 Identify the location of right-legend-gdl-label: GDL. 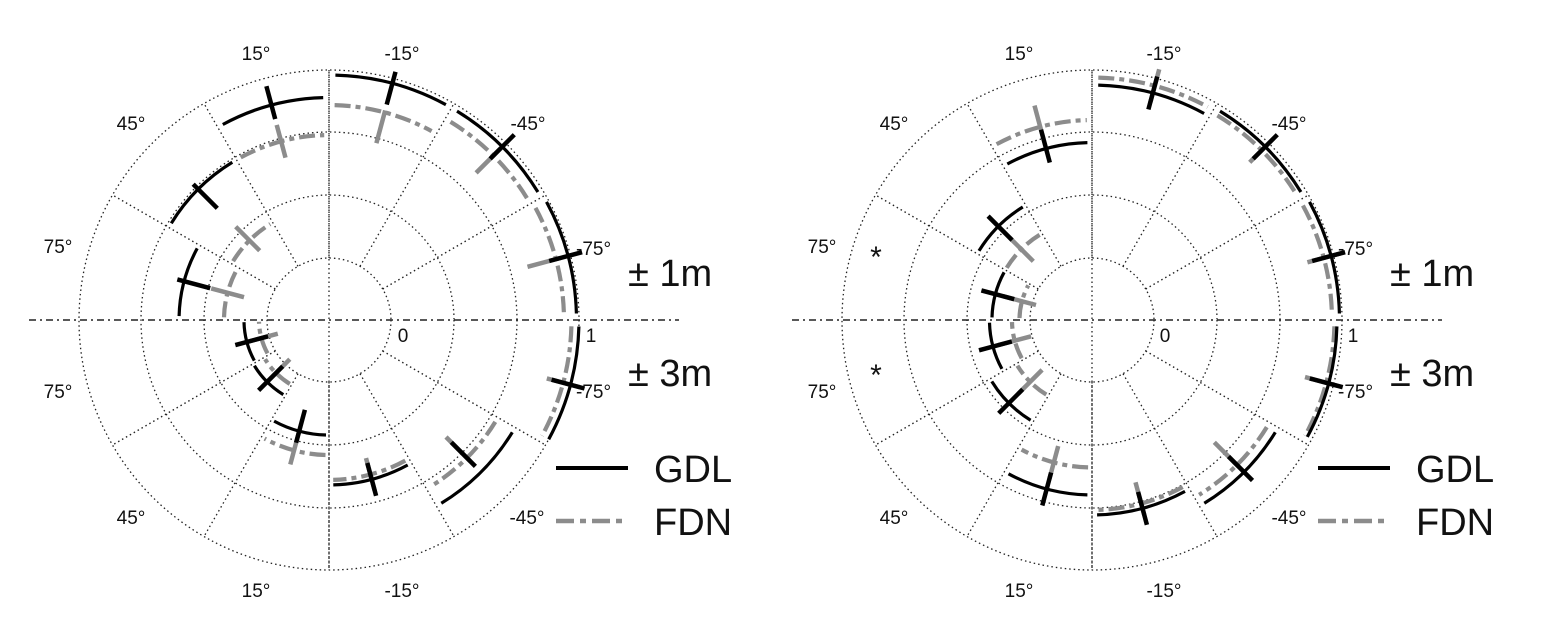
(1455, 470).